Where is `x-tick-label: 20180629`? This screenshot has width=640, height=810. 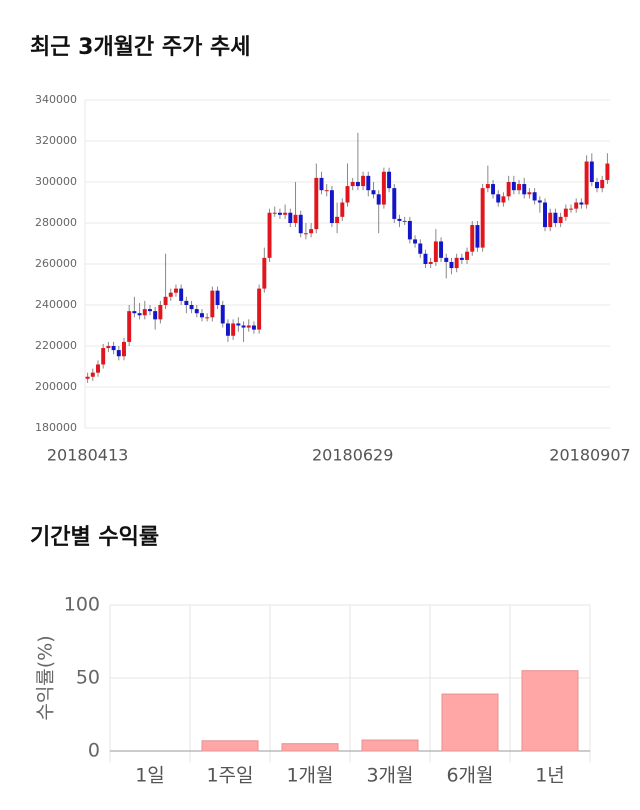 x-tick-label: 20180629 is located at coordinates (352, 455).